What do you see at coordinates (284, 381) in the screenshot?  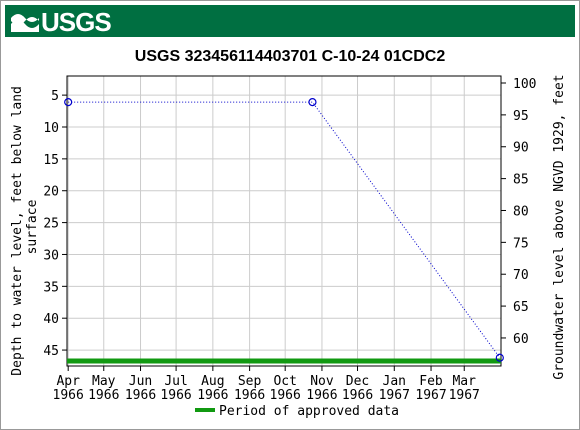 I see `x-tick-label-month: Oct` at bounding box center [284, 381].